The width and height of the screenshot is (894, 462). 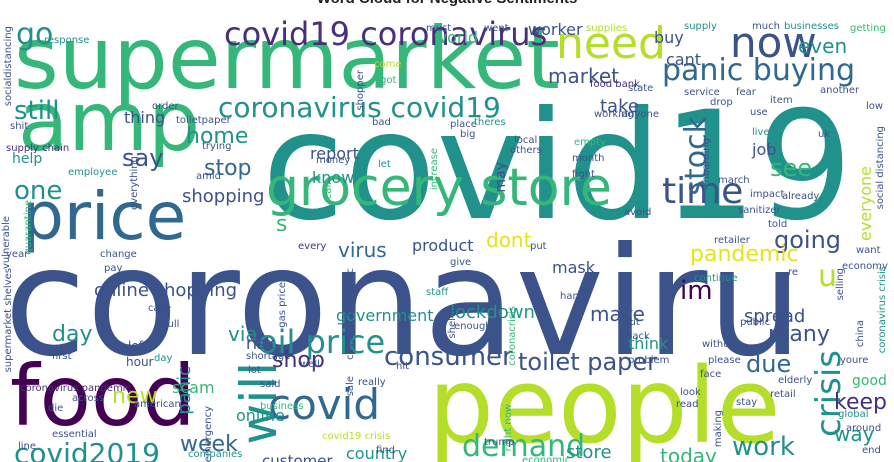 What do you see at coordinates (138, 346) in the screenshot?
I see `cloud-word: left` at bounding box center [138, 346].